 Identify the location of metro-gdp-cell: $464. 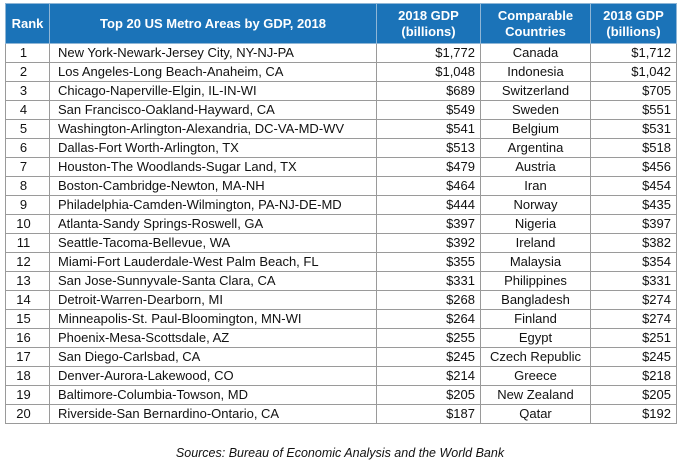
(428, 186).